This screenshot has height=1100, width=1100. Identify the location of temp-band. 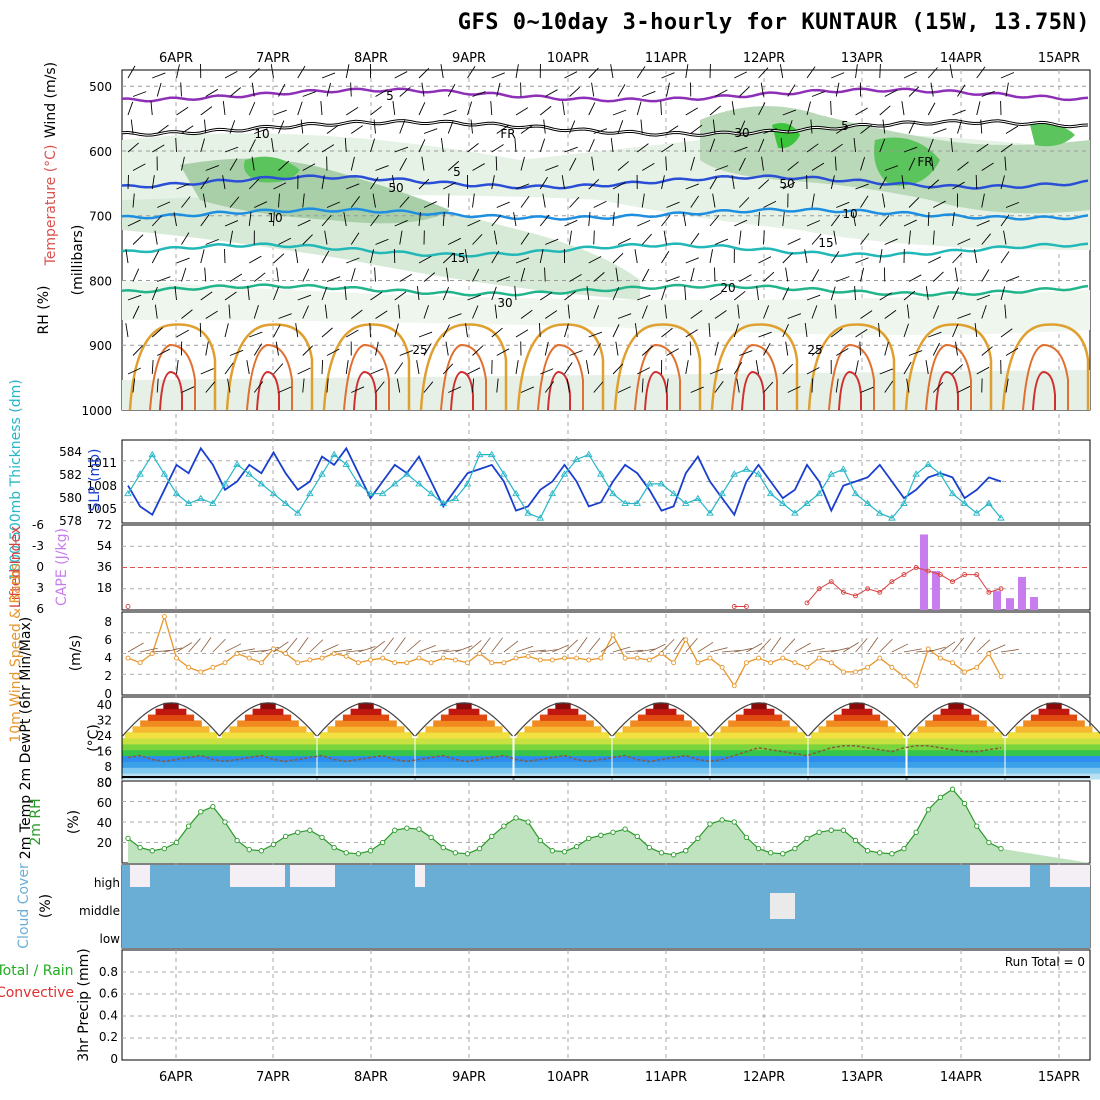
(1052, 758).